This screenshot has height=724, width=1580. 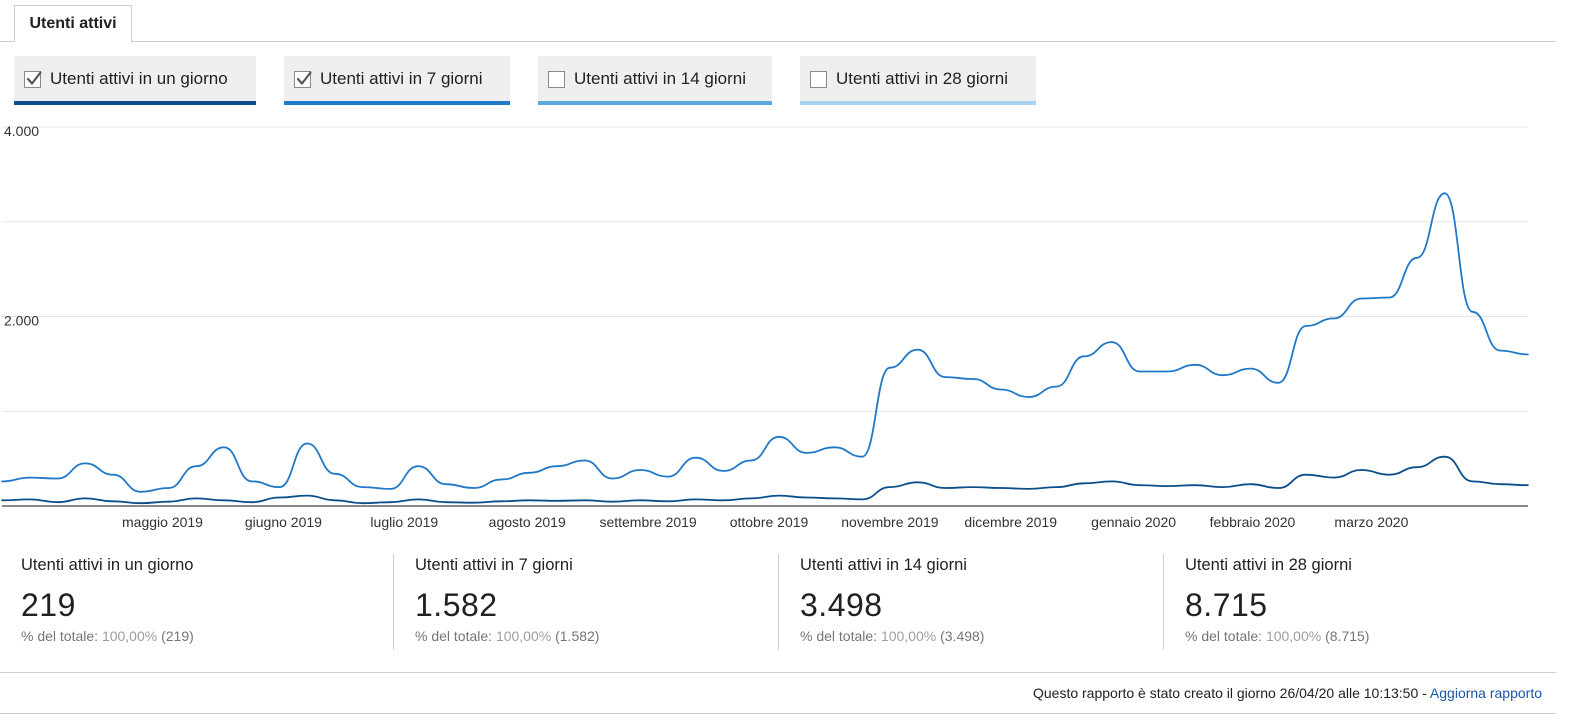 I want to click on y-tick-label: 2.000, so click(x=21, y=321).